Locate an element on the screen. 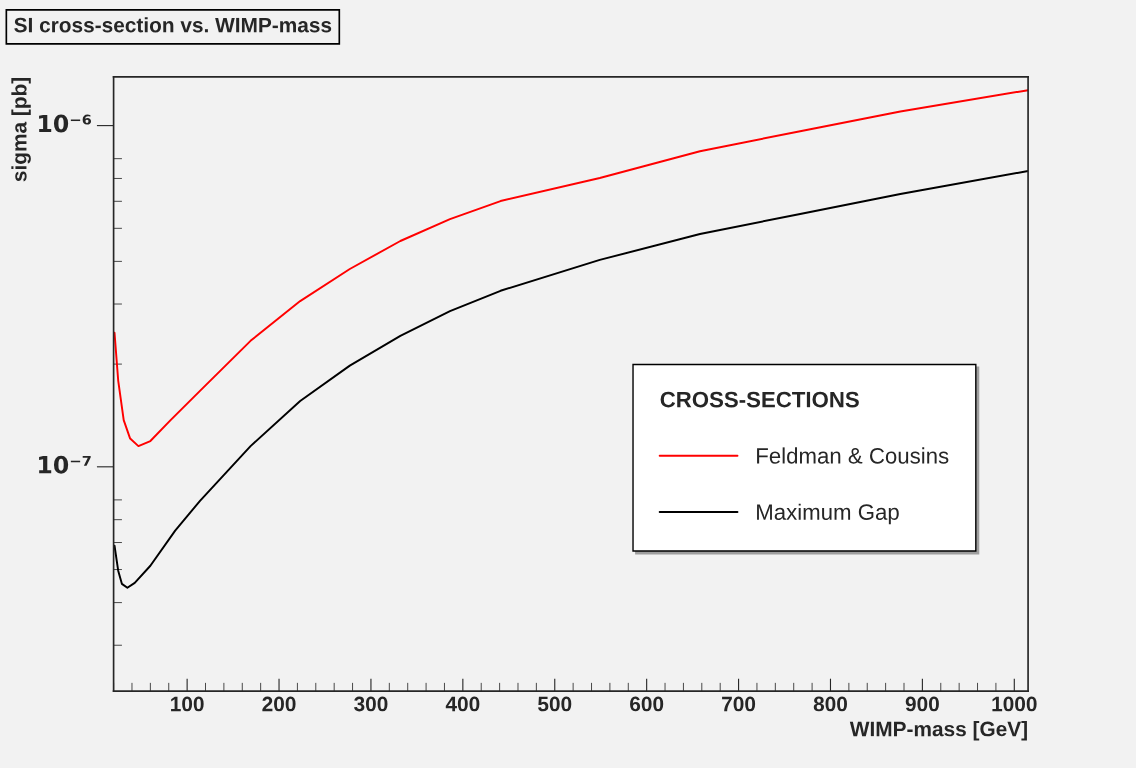 This screenshot has width=1136, height=768. x-tick-label: 800 is located at coordinates (830, 704).